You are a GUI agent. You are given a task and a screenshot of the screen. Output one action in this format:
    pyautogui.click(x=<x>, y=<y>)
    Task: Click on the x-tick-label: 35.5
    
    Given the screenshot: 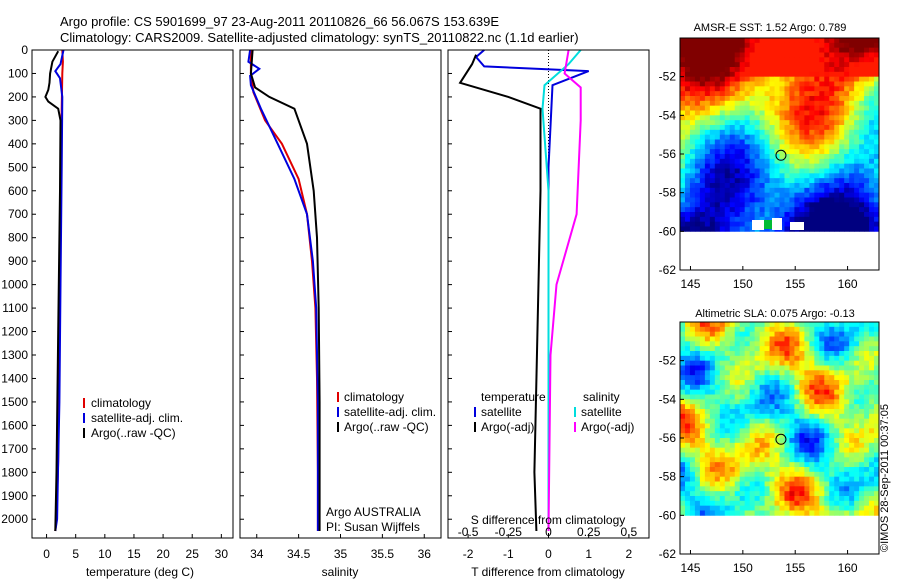 What is the action you would take?
    pyautogui.click(x=383, y=554)
    